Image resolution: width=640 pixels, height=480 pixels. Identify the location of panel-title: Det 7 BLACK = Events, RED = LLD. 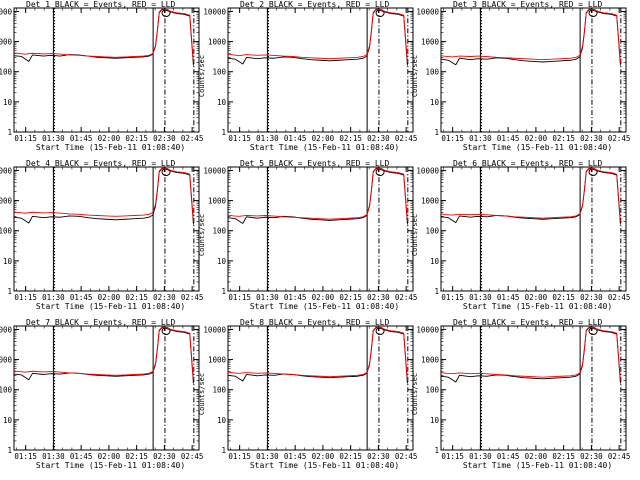
(100, 322).